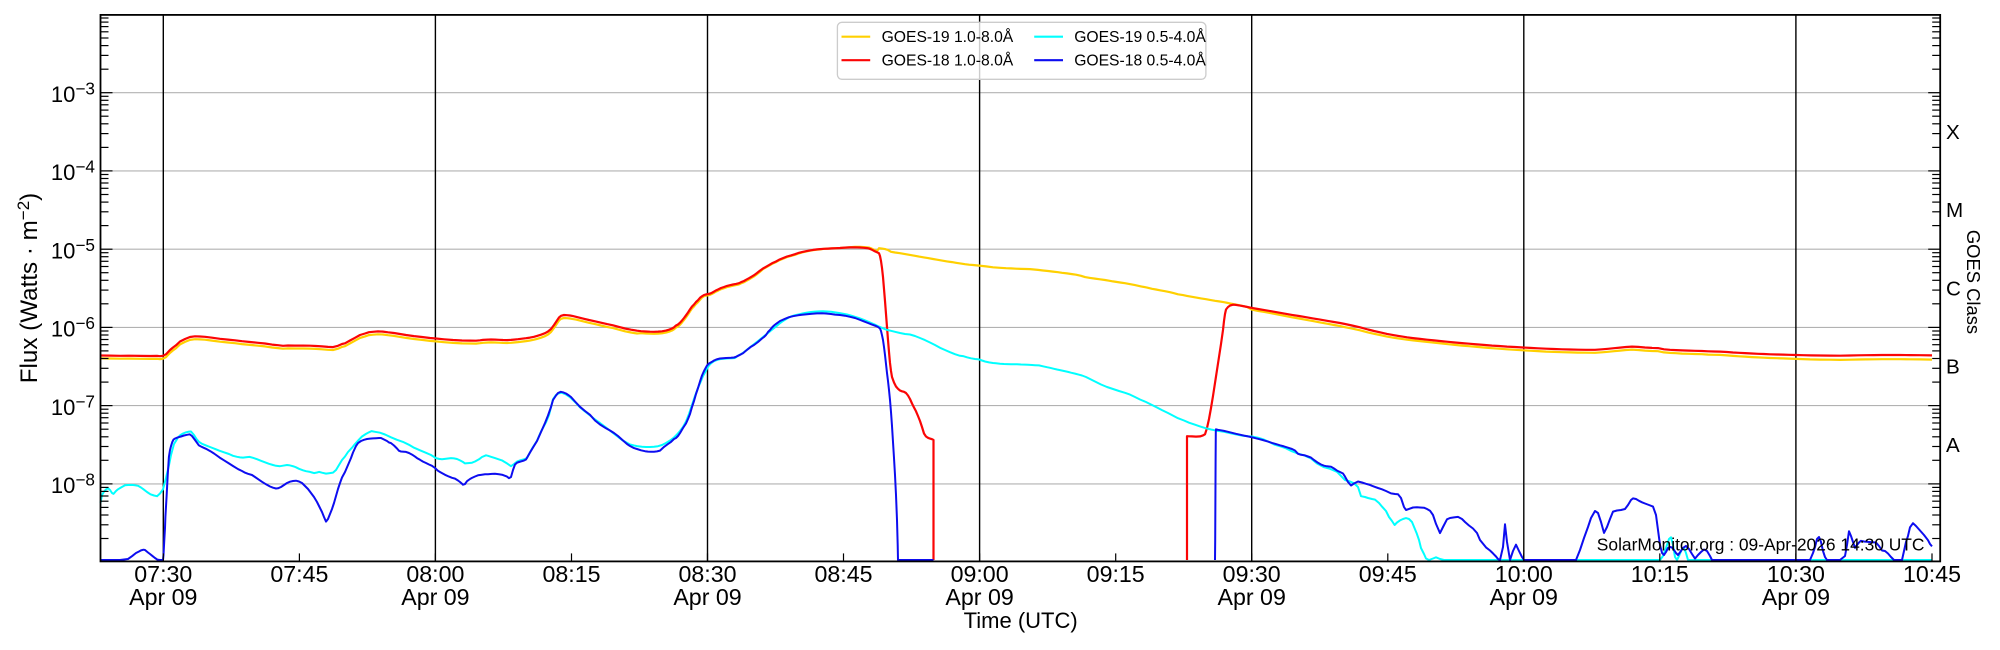 This screenshot has width=2000, height=650. I want to click on svg-text:SolarMonitor.org : 09-Apr-2026: SolarMonitor.org : 09-Apr-2026 14:30 UTC, so click(1761, 545).